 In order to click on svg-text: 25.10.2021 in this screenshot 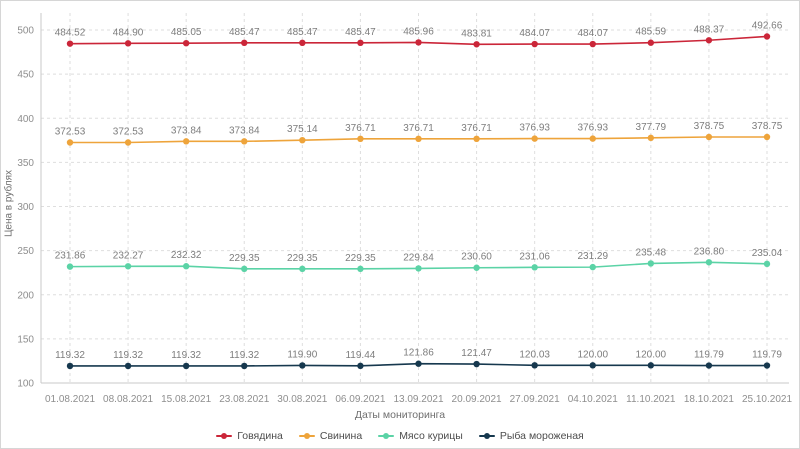, I will do `click(767, 399)`.